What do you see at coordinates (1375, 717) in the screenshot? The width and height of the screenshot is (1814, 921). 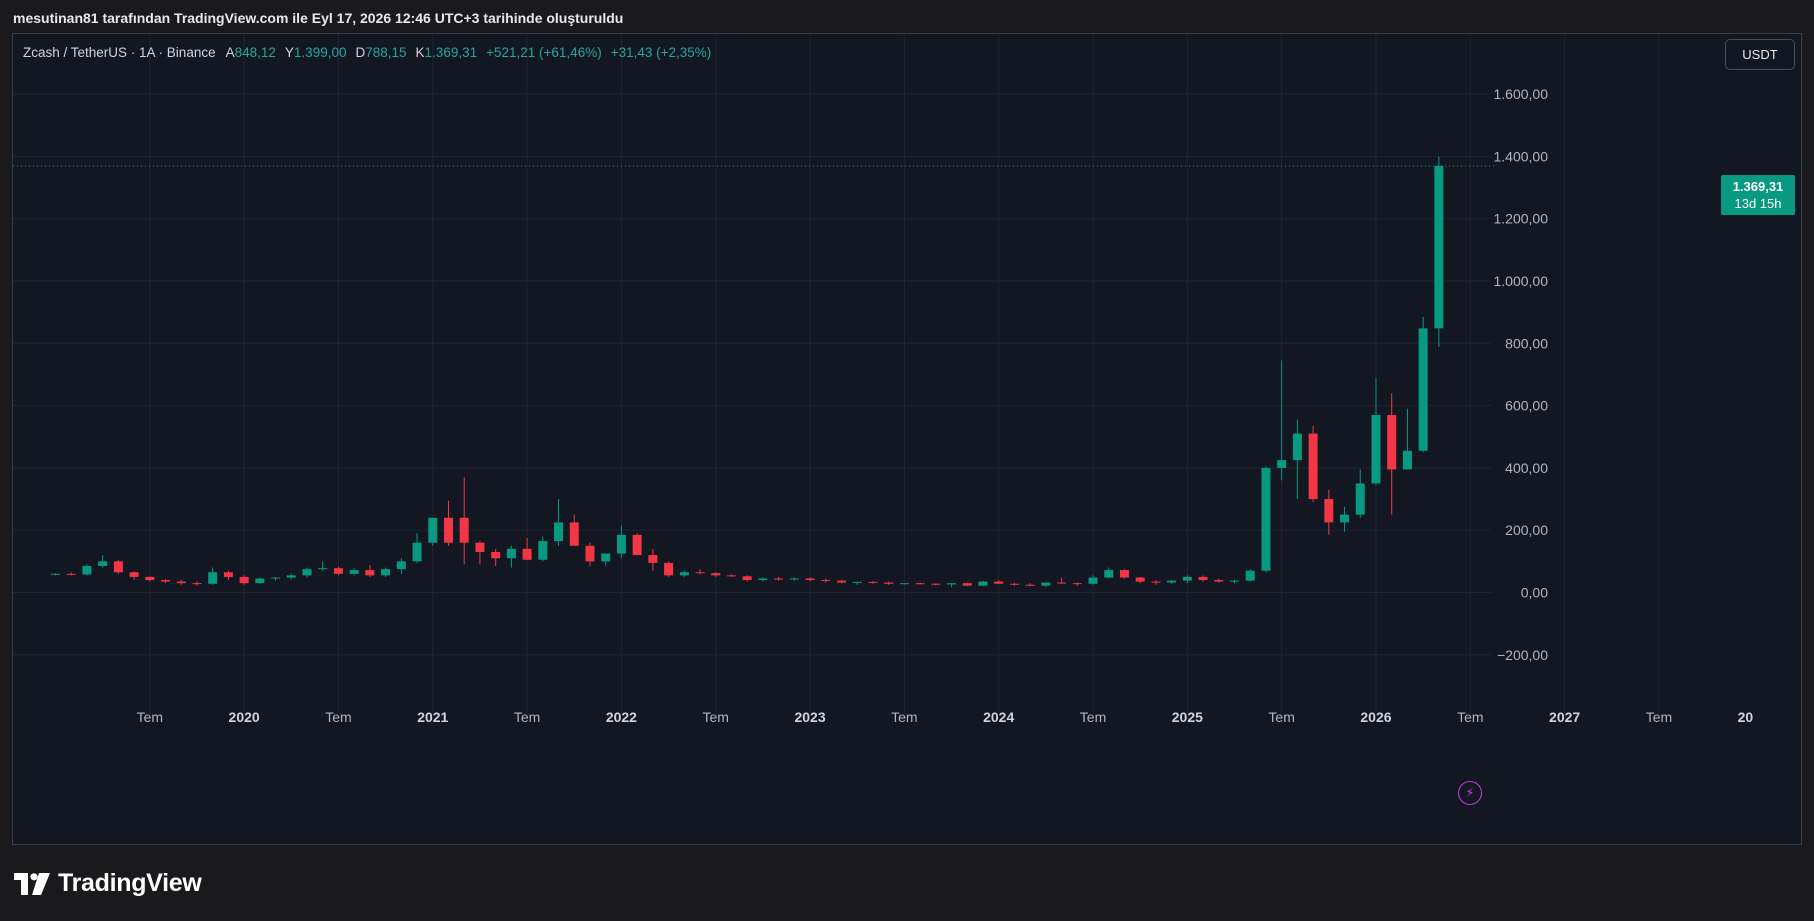 I see `x-tick-label: 2026` at bounding box center [1375, 717].